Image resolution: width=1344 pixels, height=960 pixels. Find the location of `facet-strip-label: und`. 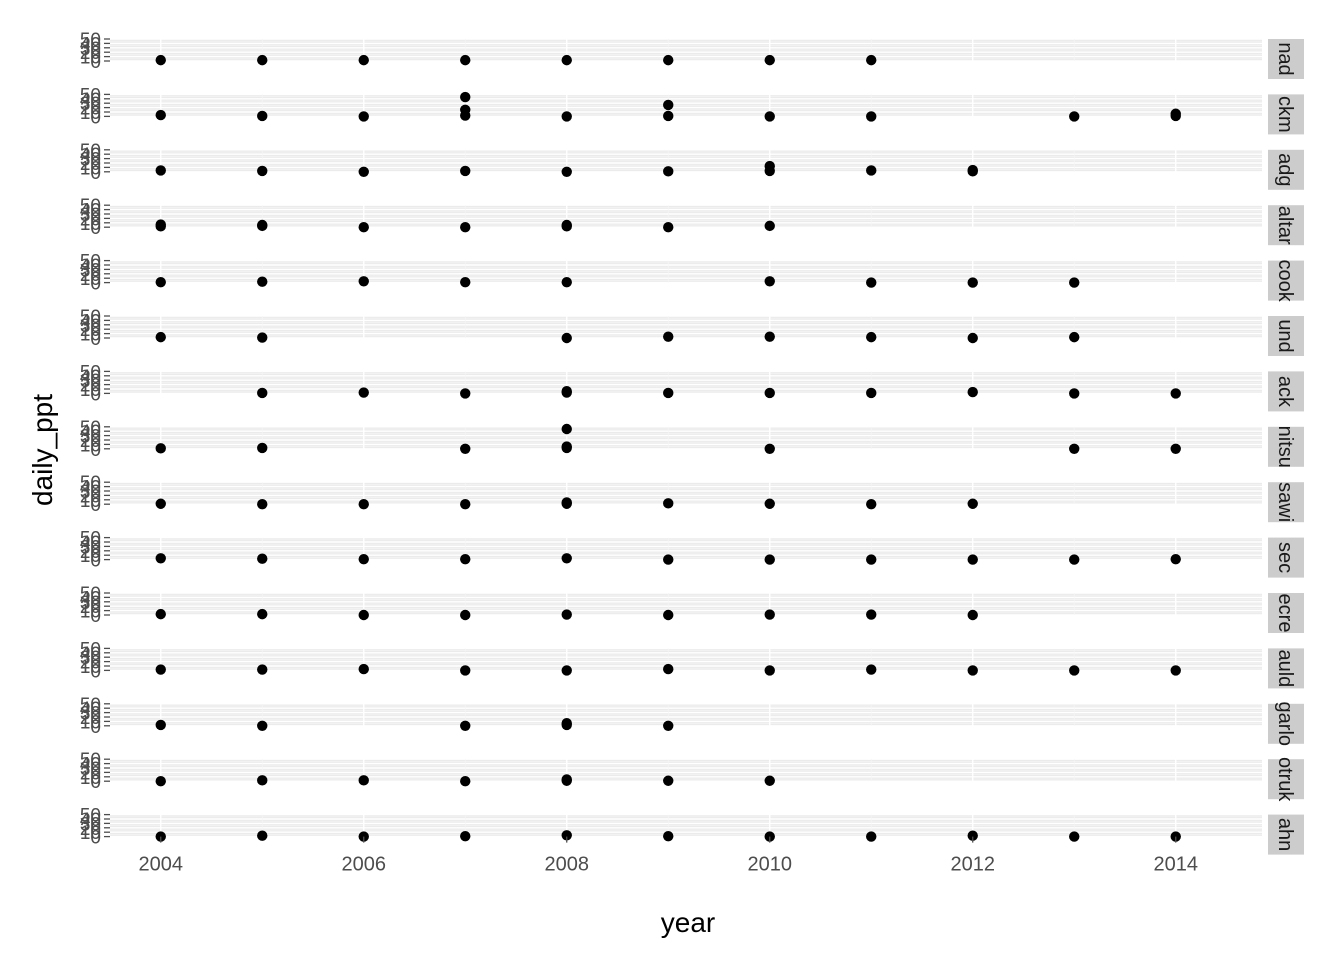

facet-strip-label: und is located at coordinates (1285, 335).